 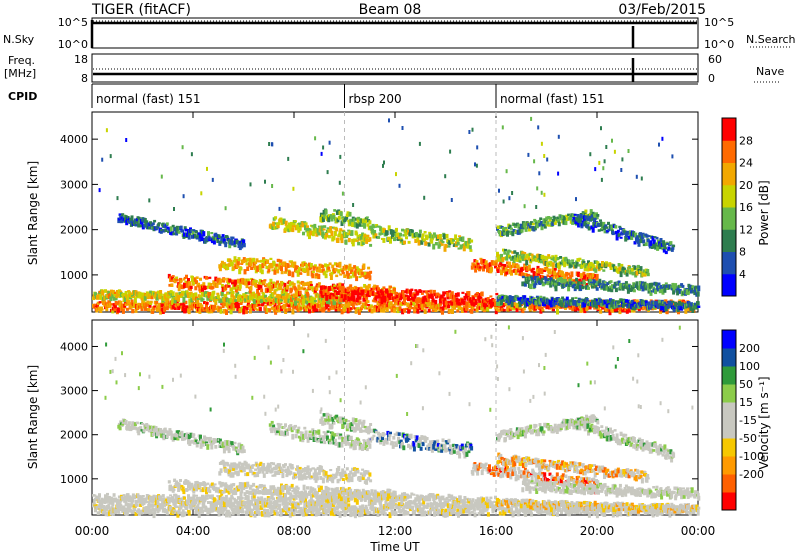 I want to click on velocity-ytick-label: 2000, so click(x=74, y=435).